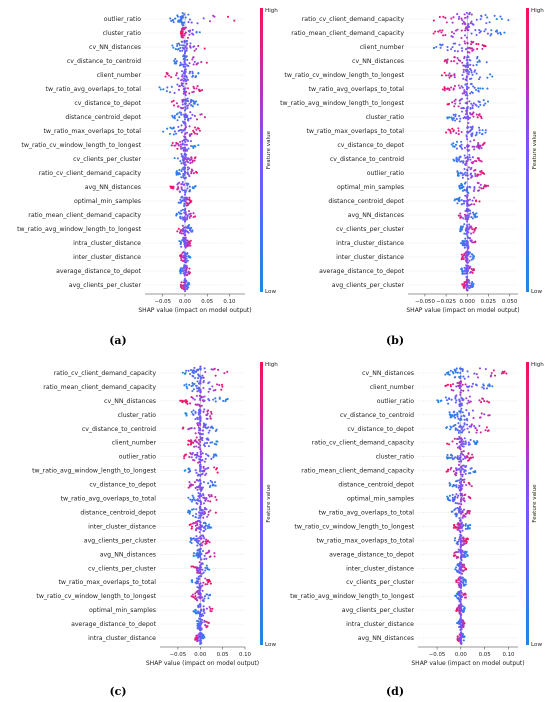 The height and width of the screenshot is (702, 550). I want to click on feature-label: tw_ratio_max_overlaps_to_total, so click(355, 131).